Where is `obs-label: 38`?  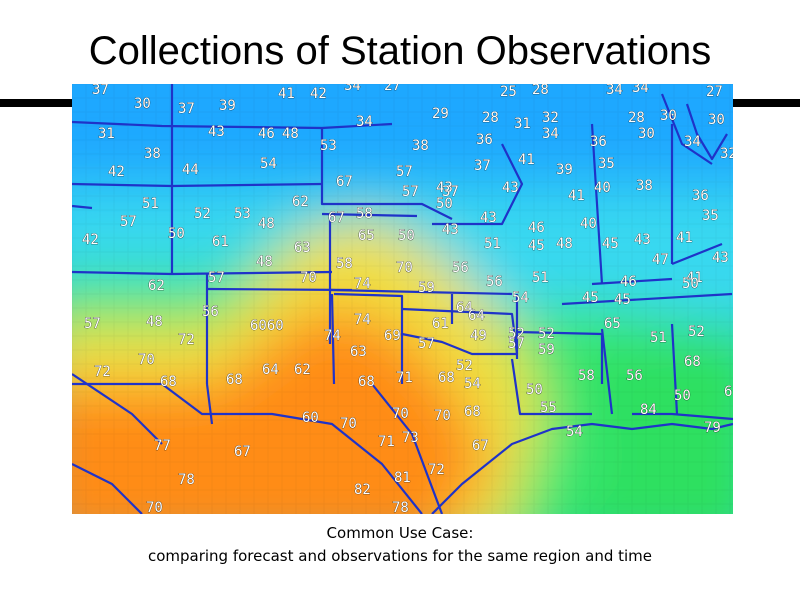
obs-label: 38 is located at coordinates (420, 146).